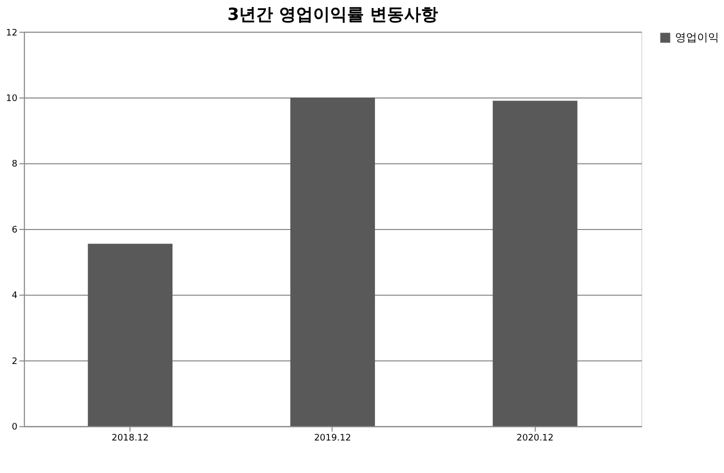 The height and width of the screenshot is (473, 724). What do you see at coordinates (333, 439) in the screenshot?
I see `x-tick-label: 2019.12` at bounding box center [333, 439].